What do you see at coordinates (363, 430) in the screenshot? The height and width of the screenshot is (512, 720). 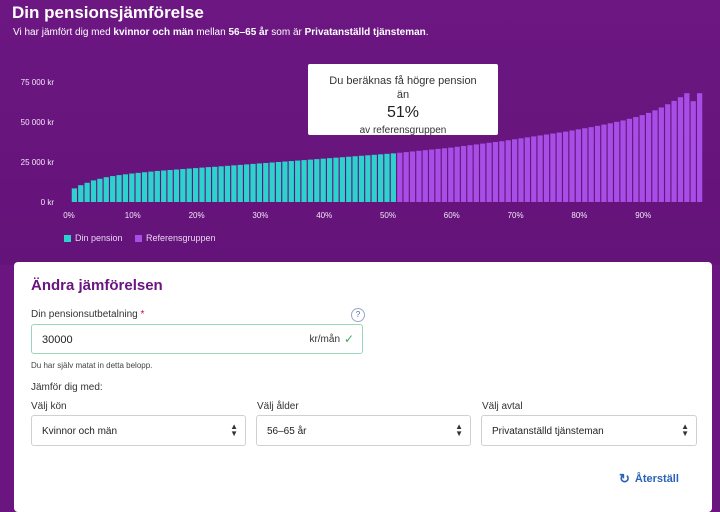 I see `age-select: 56–65 år ▲ ▼` at bounding box center [363, 430].